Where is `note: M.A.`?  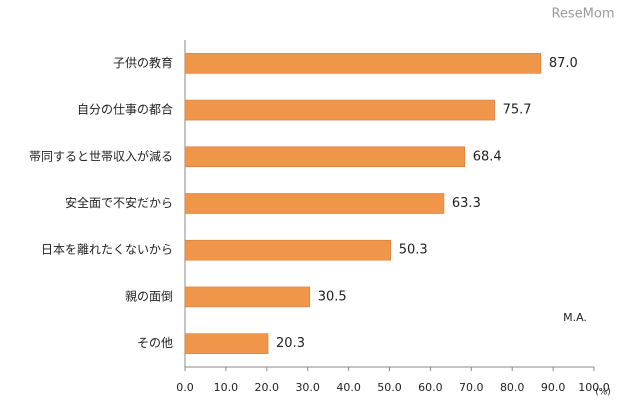 note: M.A. is located at coordinates (575, 317).